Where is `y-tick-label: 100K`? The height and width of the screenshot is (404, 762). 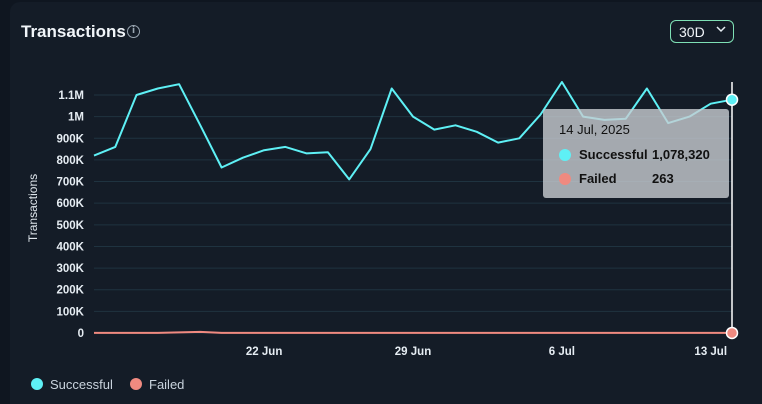
y-tick-label: 100K is located at coordinates (71, 312).